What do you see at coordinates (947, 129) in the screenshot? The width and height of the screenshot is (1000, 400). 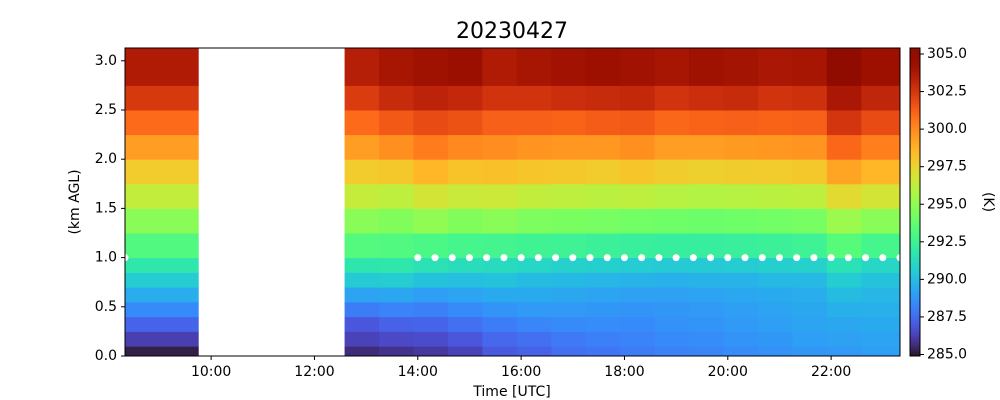 I see `colorbar-tick-label: 300.0` at bounding box center [947, 129].